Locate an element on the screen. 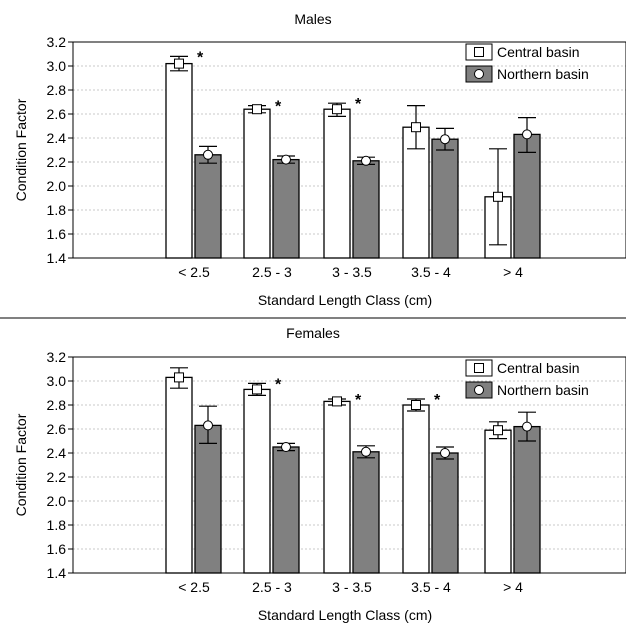  chart-title: Males is located at coordinates (312, 19).